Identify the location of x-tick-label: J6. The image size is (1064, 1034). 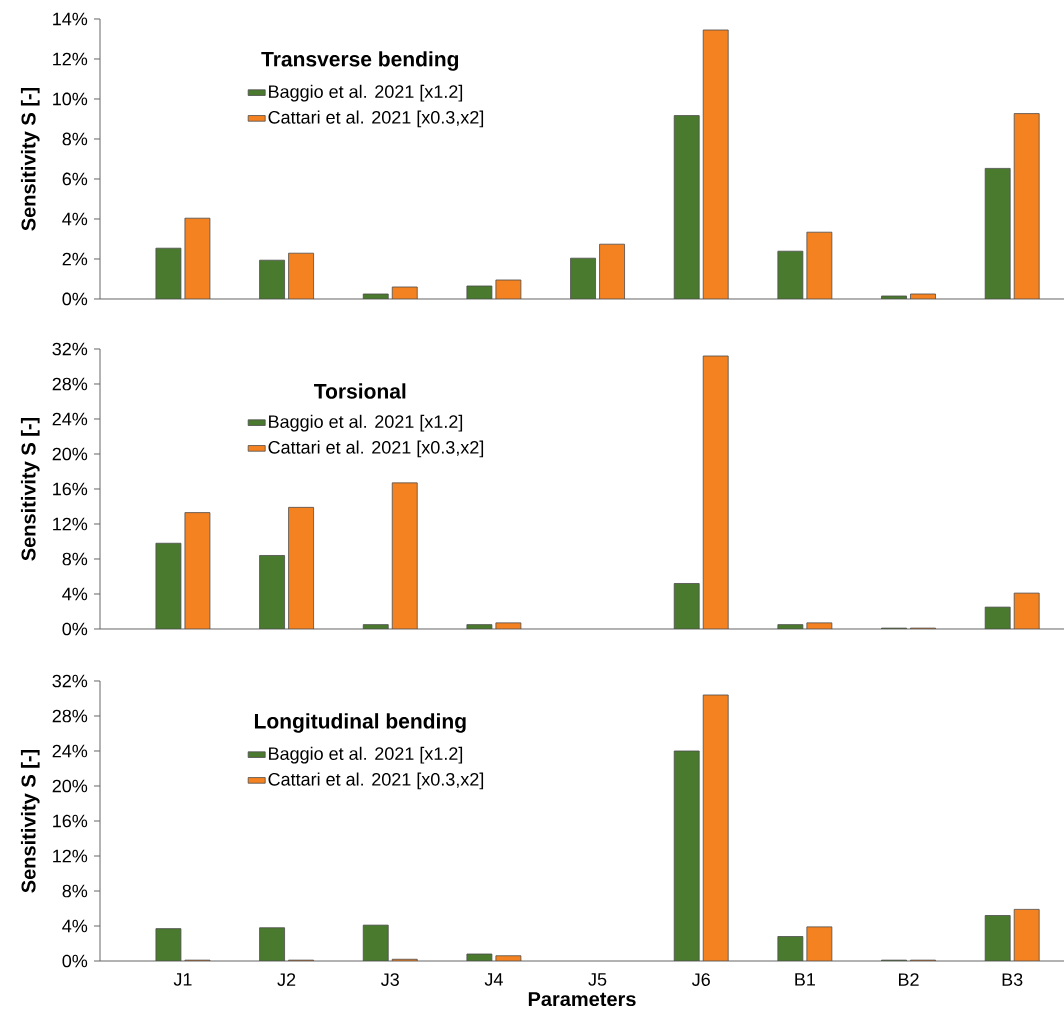
(700, 979).